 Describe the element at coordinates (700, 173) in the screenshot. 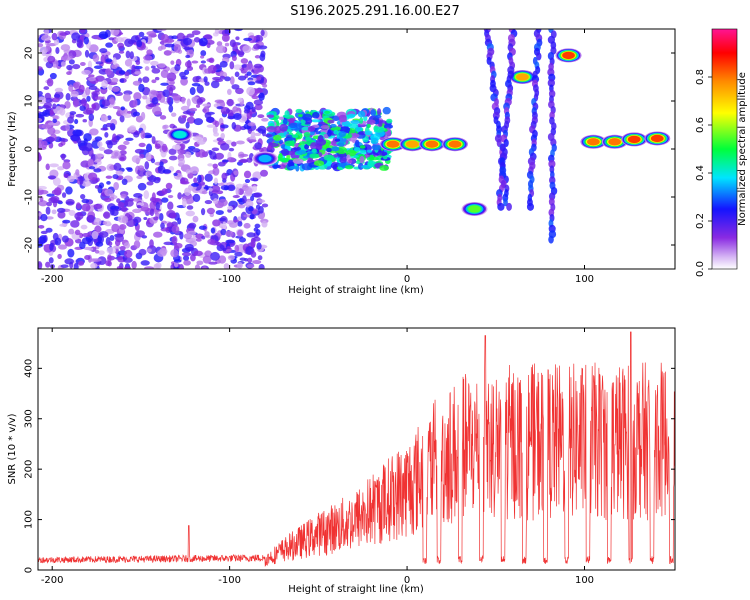

I see `colorbar-tick-label: 0.4` at that location.